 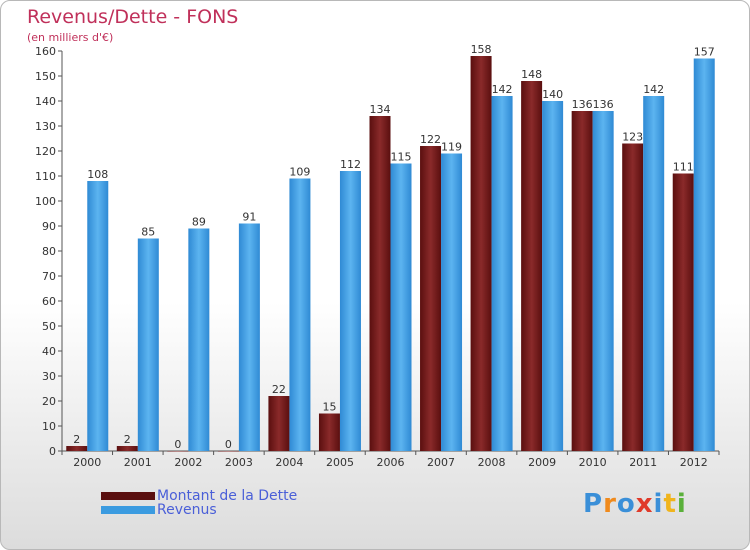 What do you see at coordinates (138, 462) in the screenshot?
I see `x-tick-label: 2001` at bounding box center [138, 462].